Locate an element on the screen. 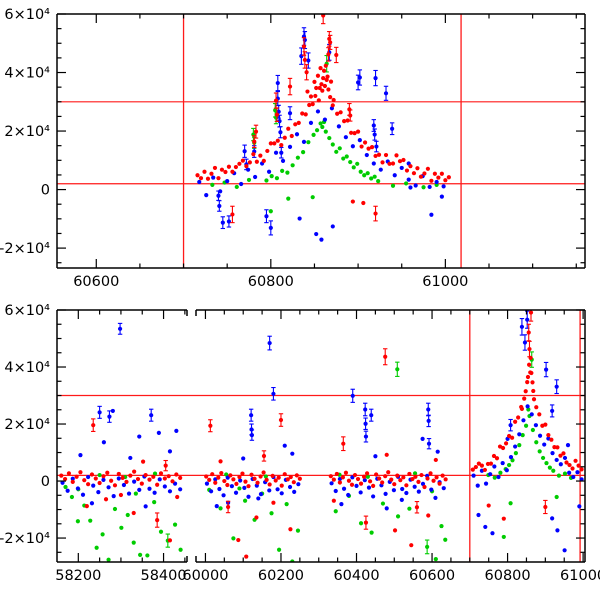 This screenshot has width=600, height=600. x-tick-label: 60000 is located at coordinates (205, 576).